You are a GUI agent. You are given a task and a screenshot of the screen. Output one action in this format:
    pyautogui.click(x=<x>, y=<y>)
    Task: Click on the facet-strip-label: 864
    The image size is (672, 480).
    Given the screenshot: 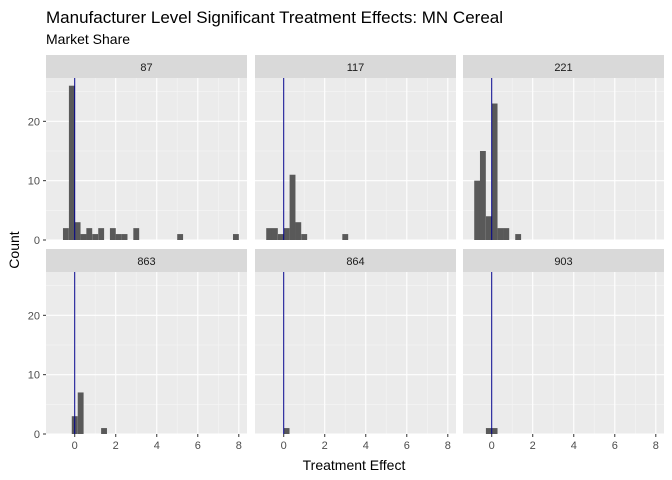 What is the action you would take?
    pyautogui.click(x=355, y=262)
    